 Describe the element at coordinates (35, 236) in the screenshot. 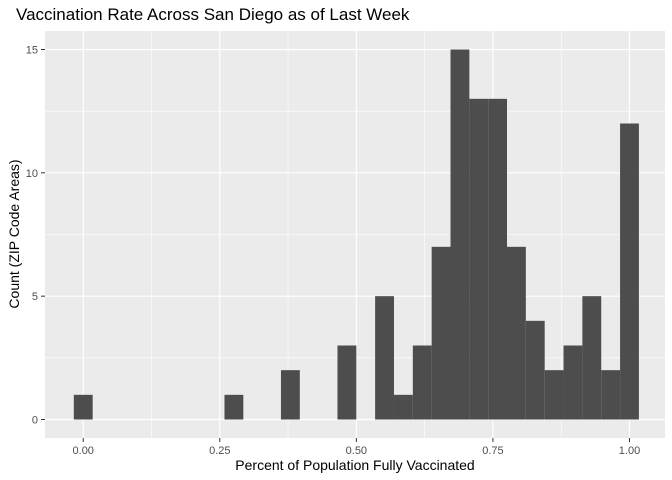

I see `y-axis-ticks: 0 5 10 15` at that location.